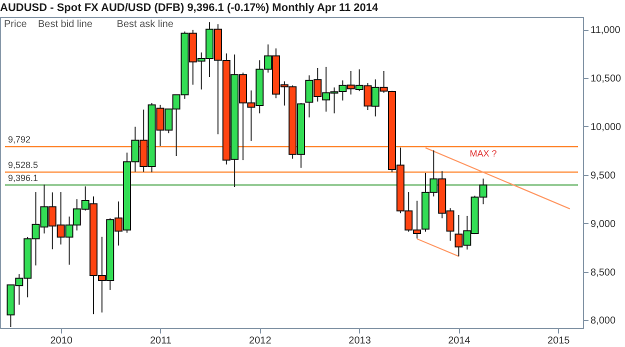 Image resolution: width=625 pixels, height=347 pixels. What do you see at coordinates (603, 224) in the screenshot?
I see `y-tick-label: 9,000` at bounding box center [603, 224].